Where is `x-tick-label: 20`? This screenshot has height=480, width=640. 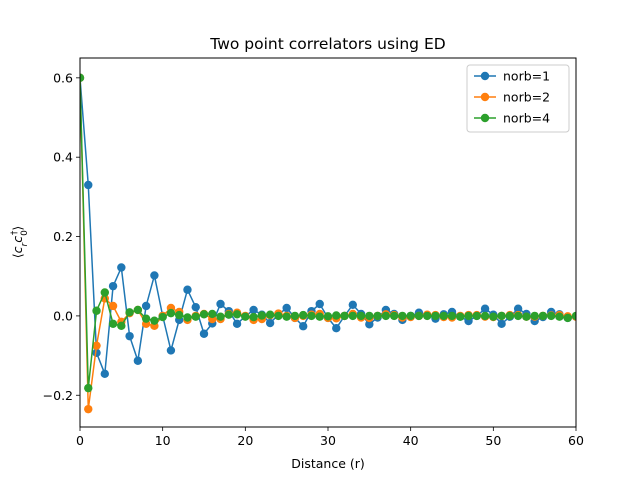 x-tick-label: 20 is located at coordinates (245, 440).